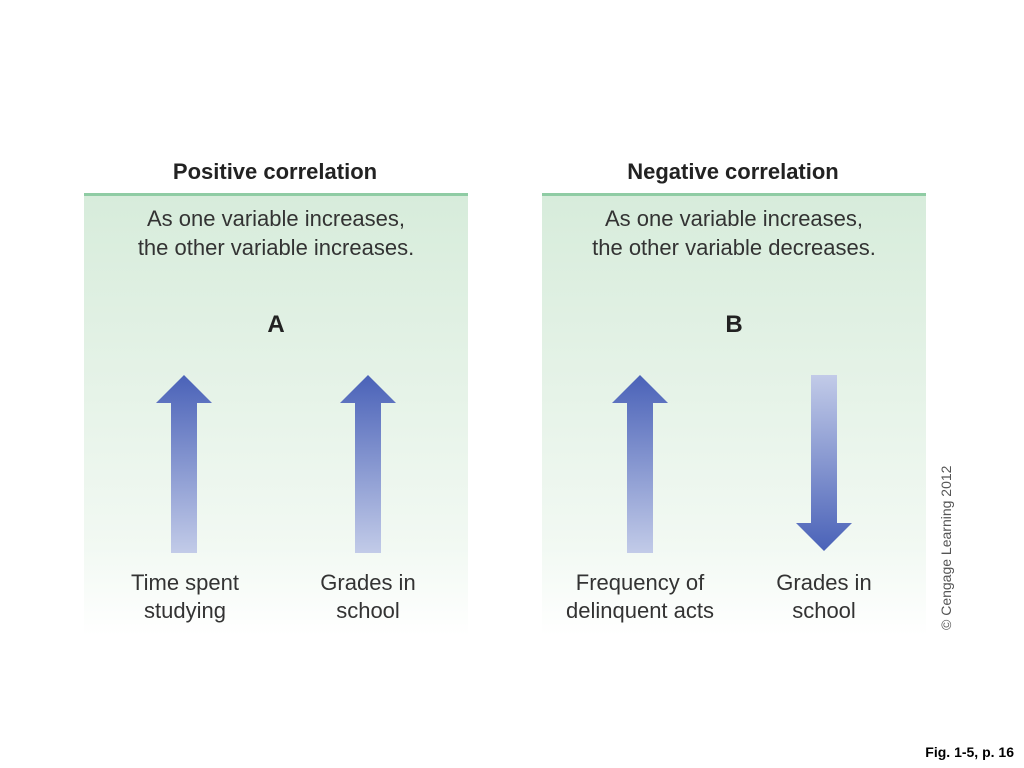  Describe the element at coordinates (184, 582) in the screenshot. I see `variable-label-line: Time spent` at that location.